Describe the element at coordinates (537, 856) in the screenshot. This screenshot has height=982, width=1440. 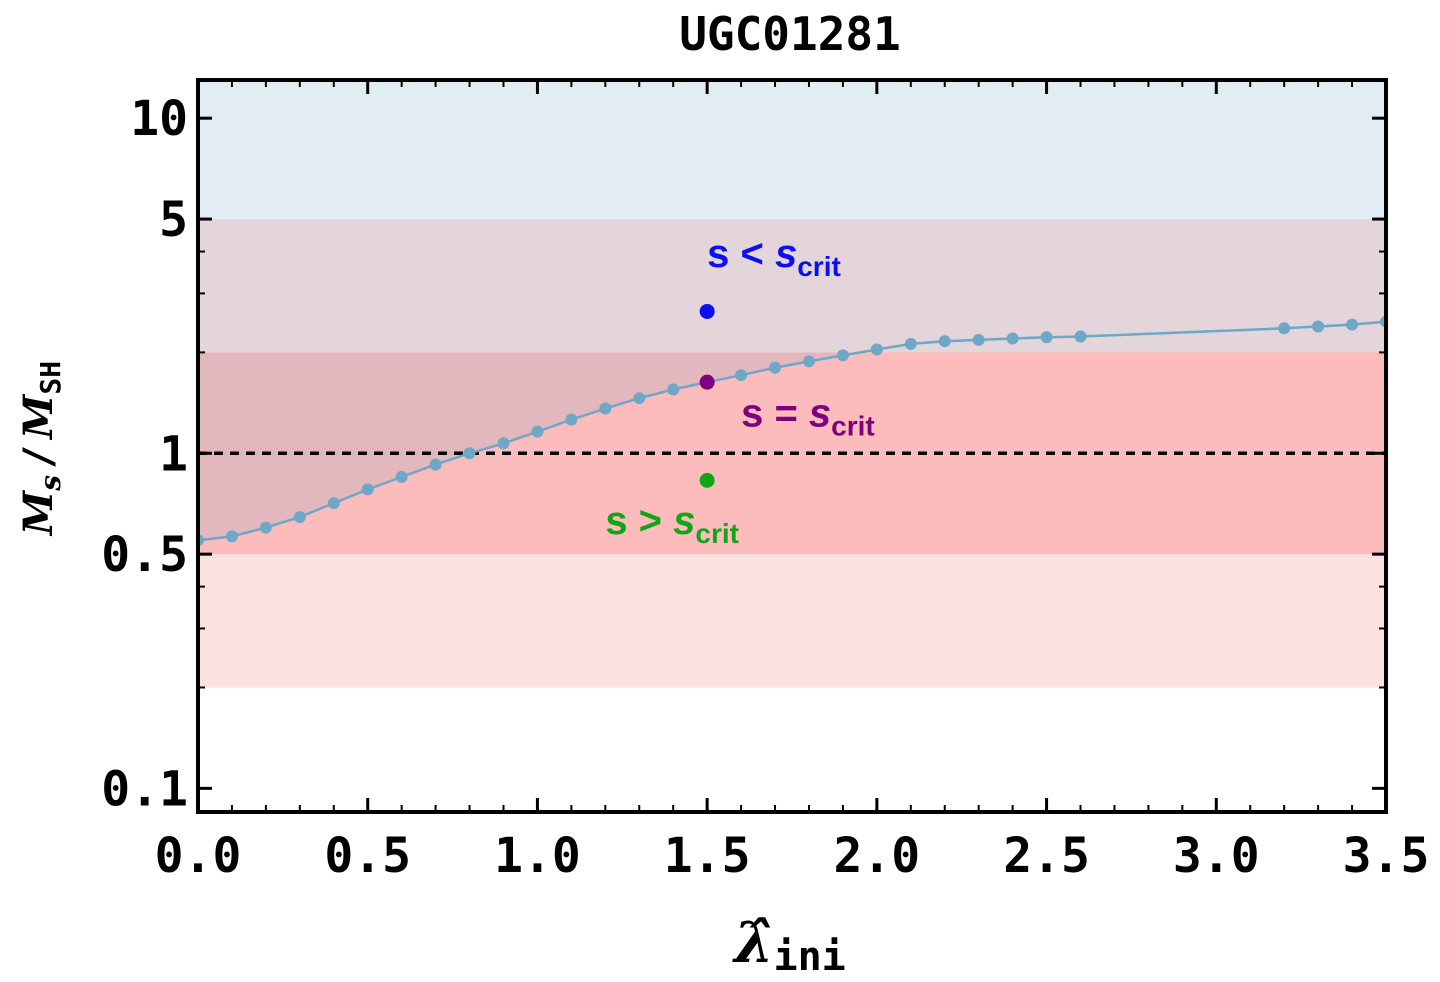
I see `x-tick-label: 1.0` at that location.